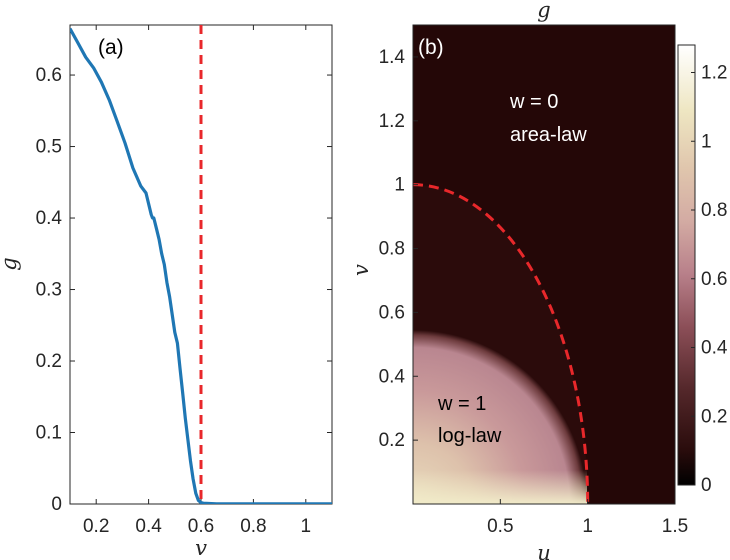  What do you see at coordinates (56, 504) in the screenshot?
I see `y-tick-label-a: 0` at bounding box center [56, 504].